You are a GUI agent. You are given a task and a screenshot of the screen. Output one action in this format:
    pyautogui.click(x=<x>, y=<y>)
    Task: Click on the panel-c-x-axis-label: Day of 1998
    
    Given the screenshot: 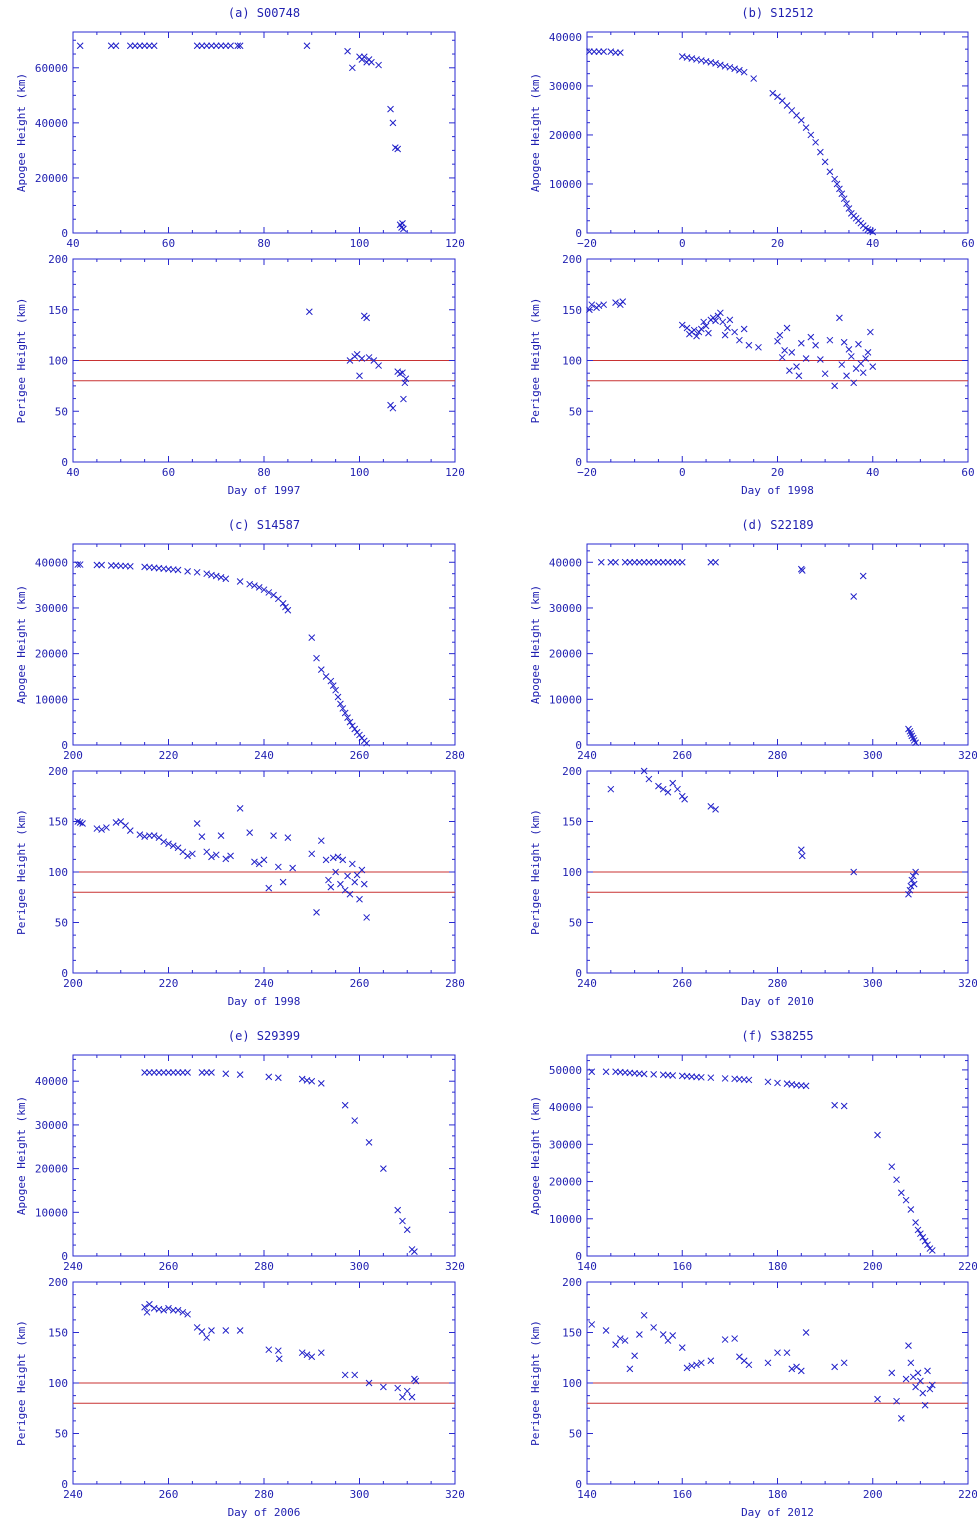 What is the action you would take?
    pyautogui.click(x=264, y=1001)
    